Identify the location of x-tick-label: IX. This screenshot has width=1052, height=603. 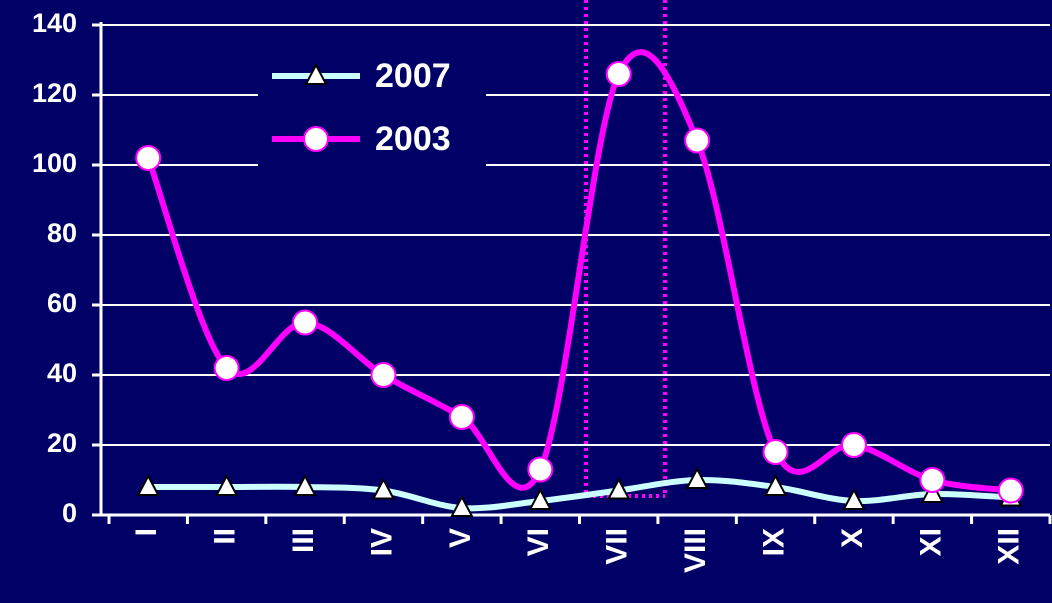
(773, 542).